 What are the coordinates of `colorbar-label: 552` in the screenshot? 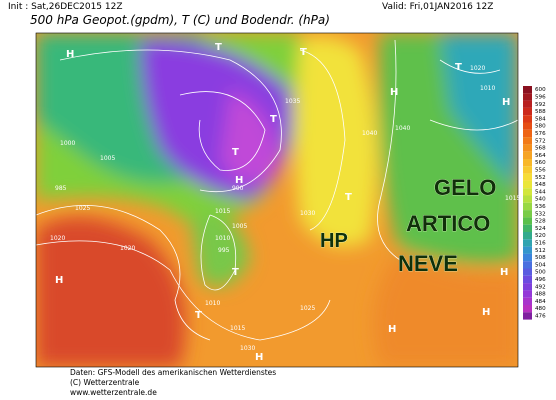 It's located at (540, 178).